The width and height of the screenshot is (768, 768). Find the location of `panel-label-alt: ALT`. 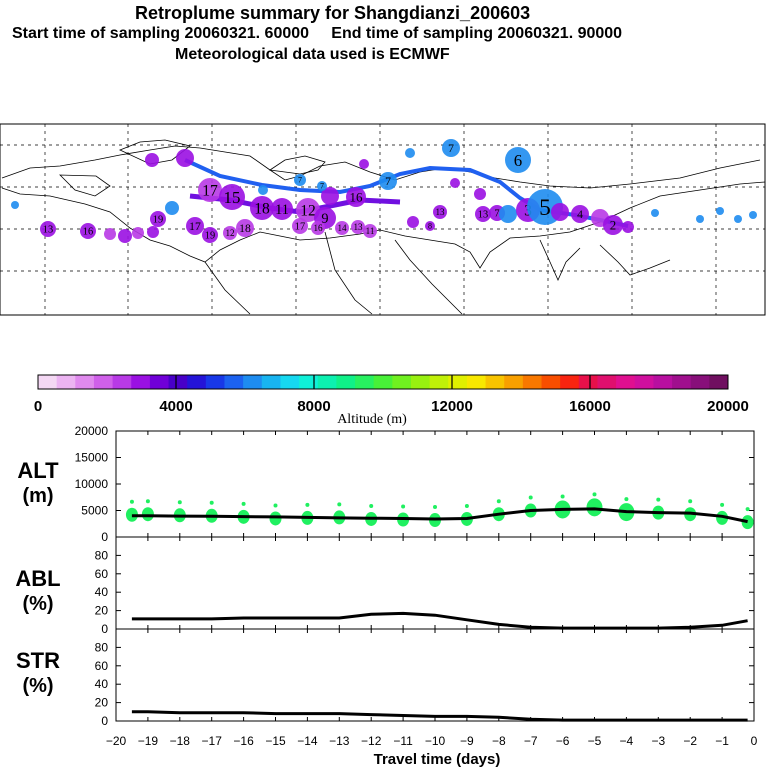

panel-label-alt: ALT is located at coordinates (38, 470).